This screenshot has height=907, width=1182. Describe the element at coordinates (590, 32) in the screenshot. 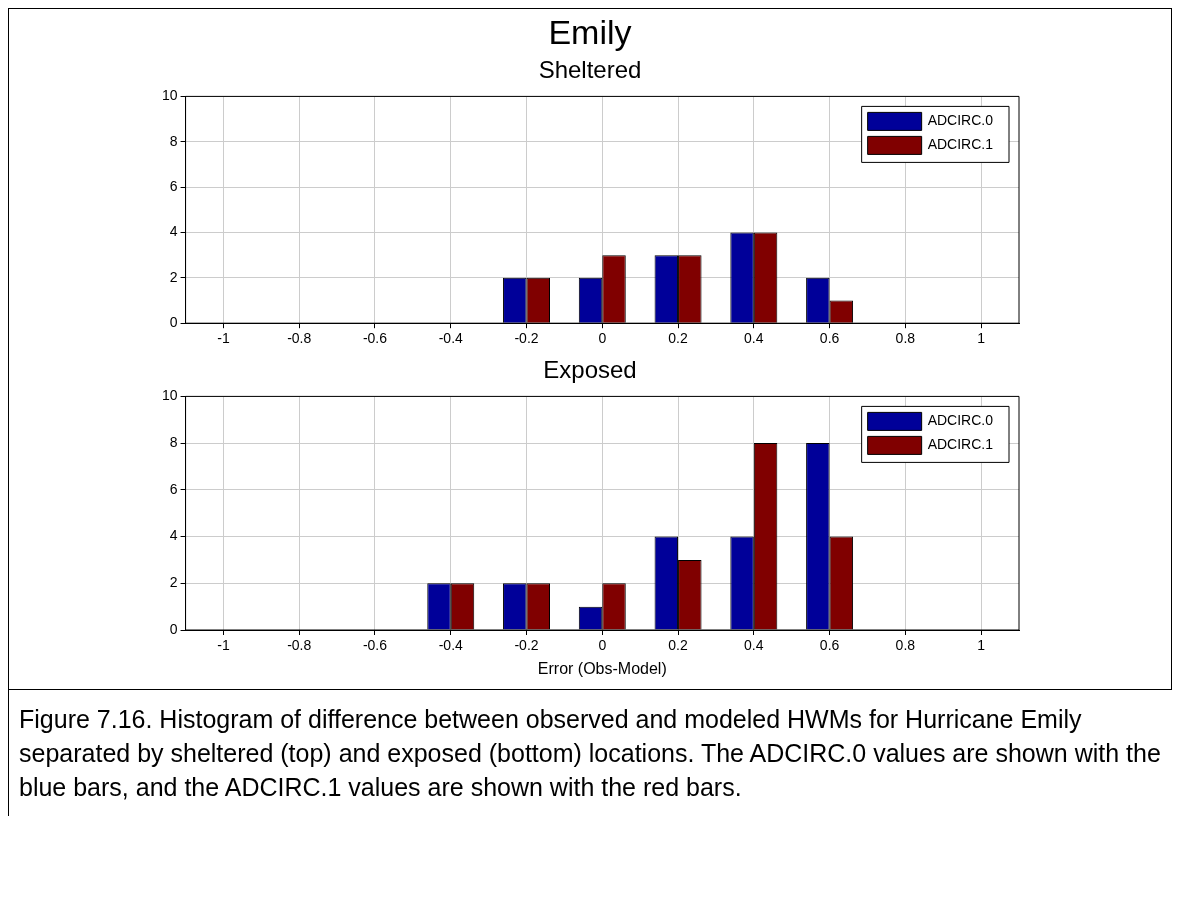

I see `chart-title: Emily` at that location.